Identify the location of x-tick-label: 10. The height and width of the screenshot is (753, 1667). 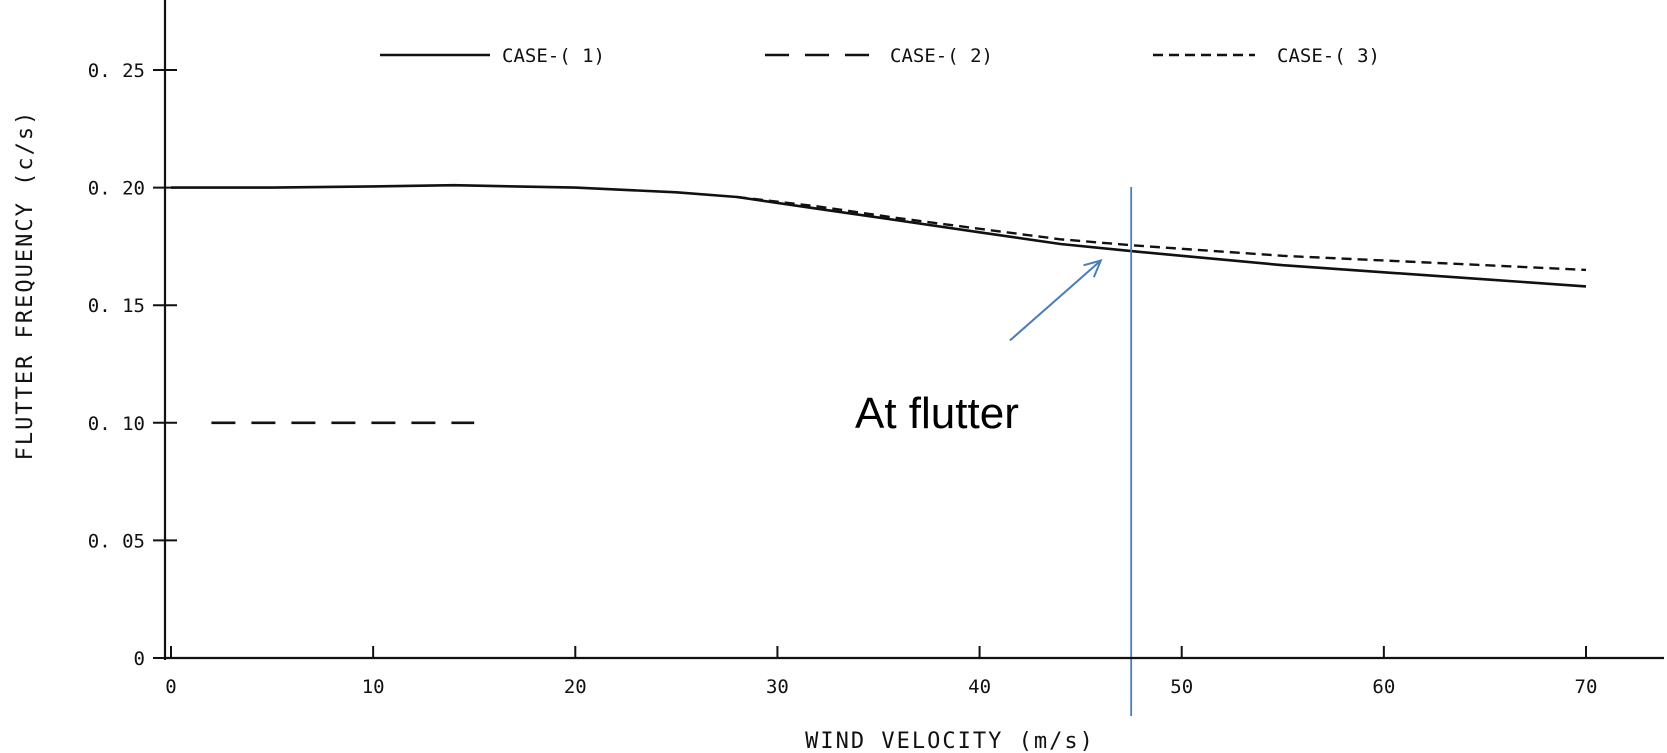
(373, 687).